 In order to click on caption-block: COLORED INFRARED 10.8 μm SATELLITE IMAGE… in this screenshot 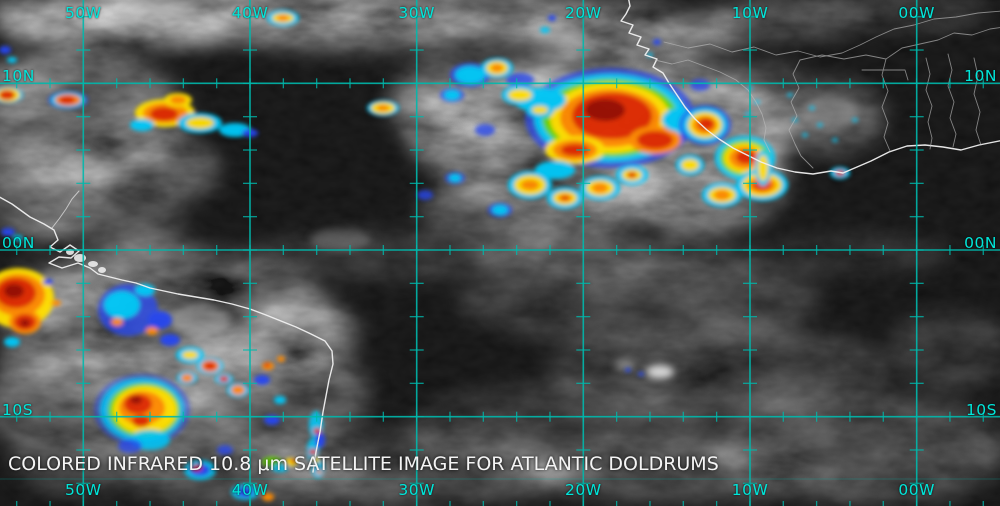, I will do `click(363, 461)`.